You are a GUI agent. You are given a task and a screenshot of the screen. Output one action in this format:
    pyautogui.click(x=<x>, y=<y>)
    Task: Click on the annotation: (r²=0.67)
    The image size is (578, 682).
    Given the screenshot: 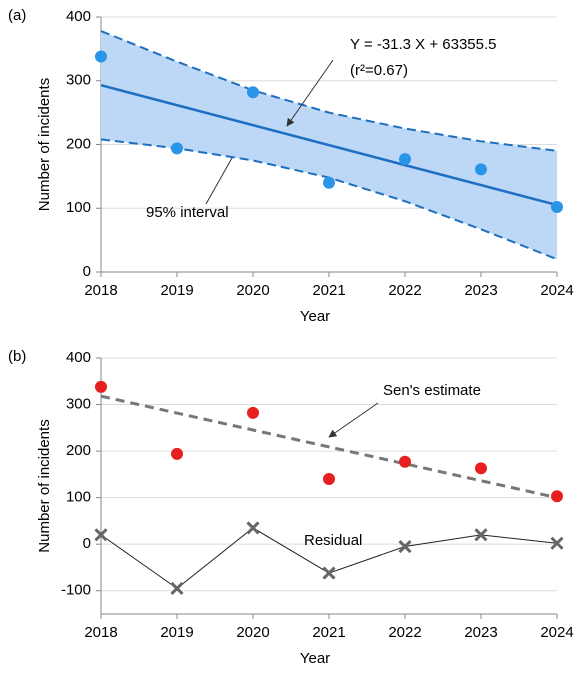 What is the action you would take?
    pyautogui.click(x=379, y=70)
    